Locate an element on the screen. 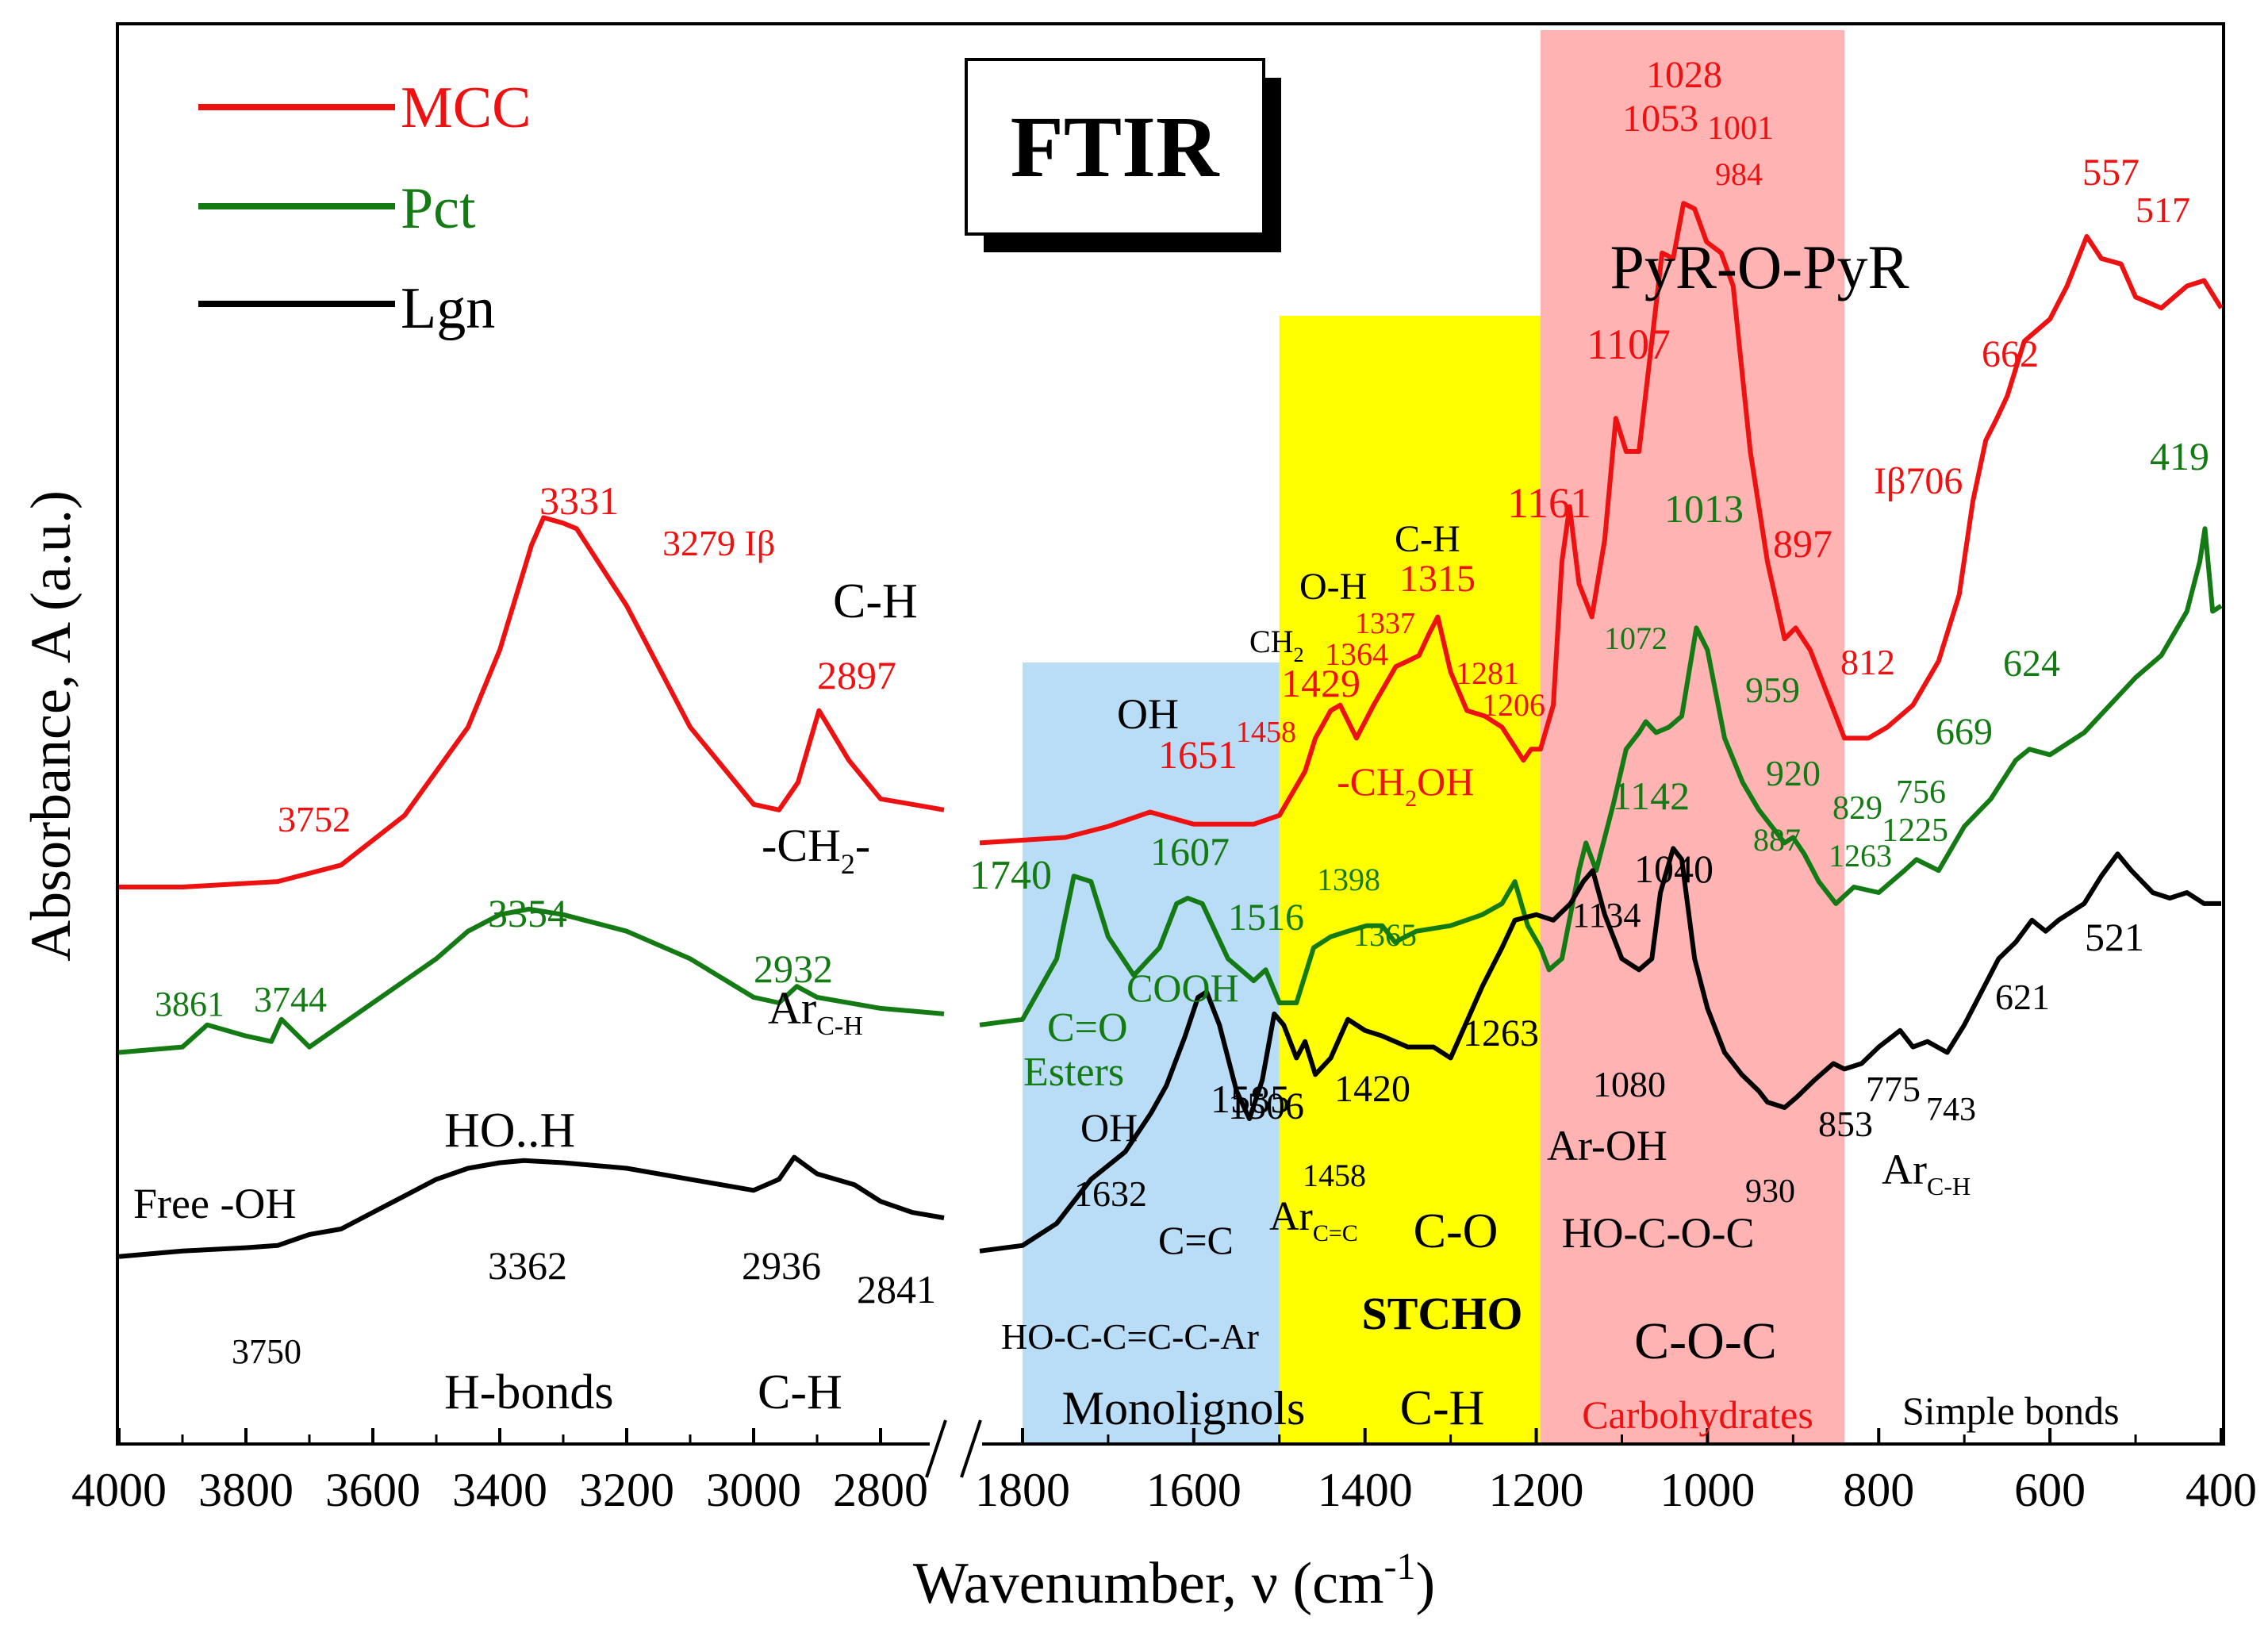  x-tick-label: 1400 is located at coordinates (1366, 1490).